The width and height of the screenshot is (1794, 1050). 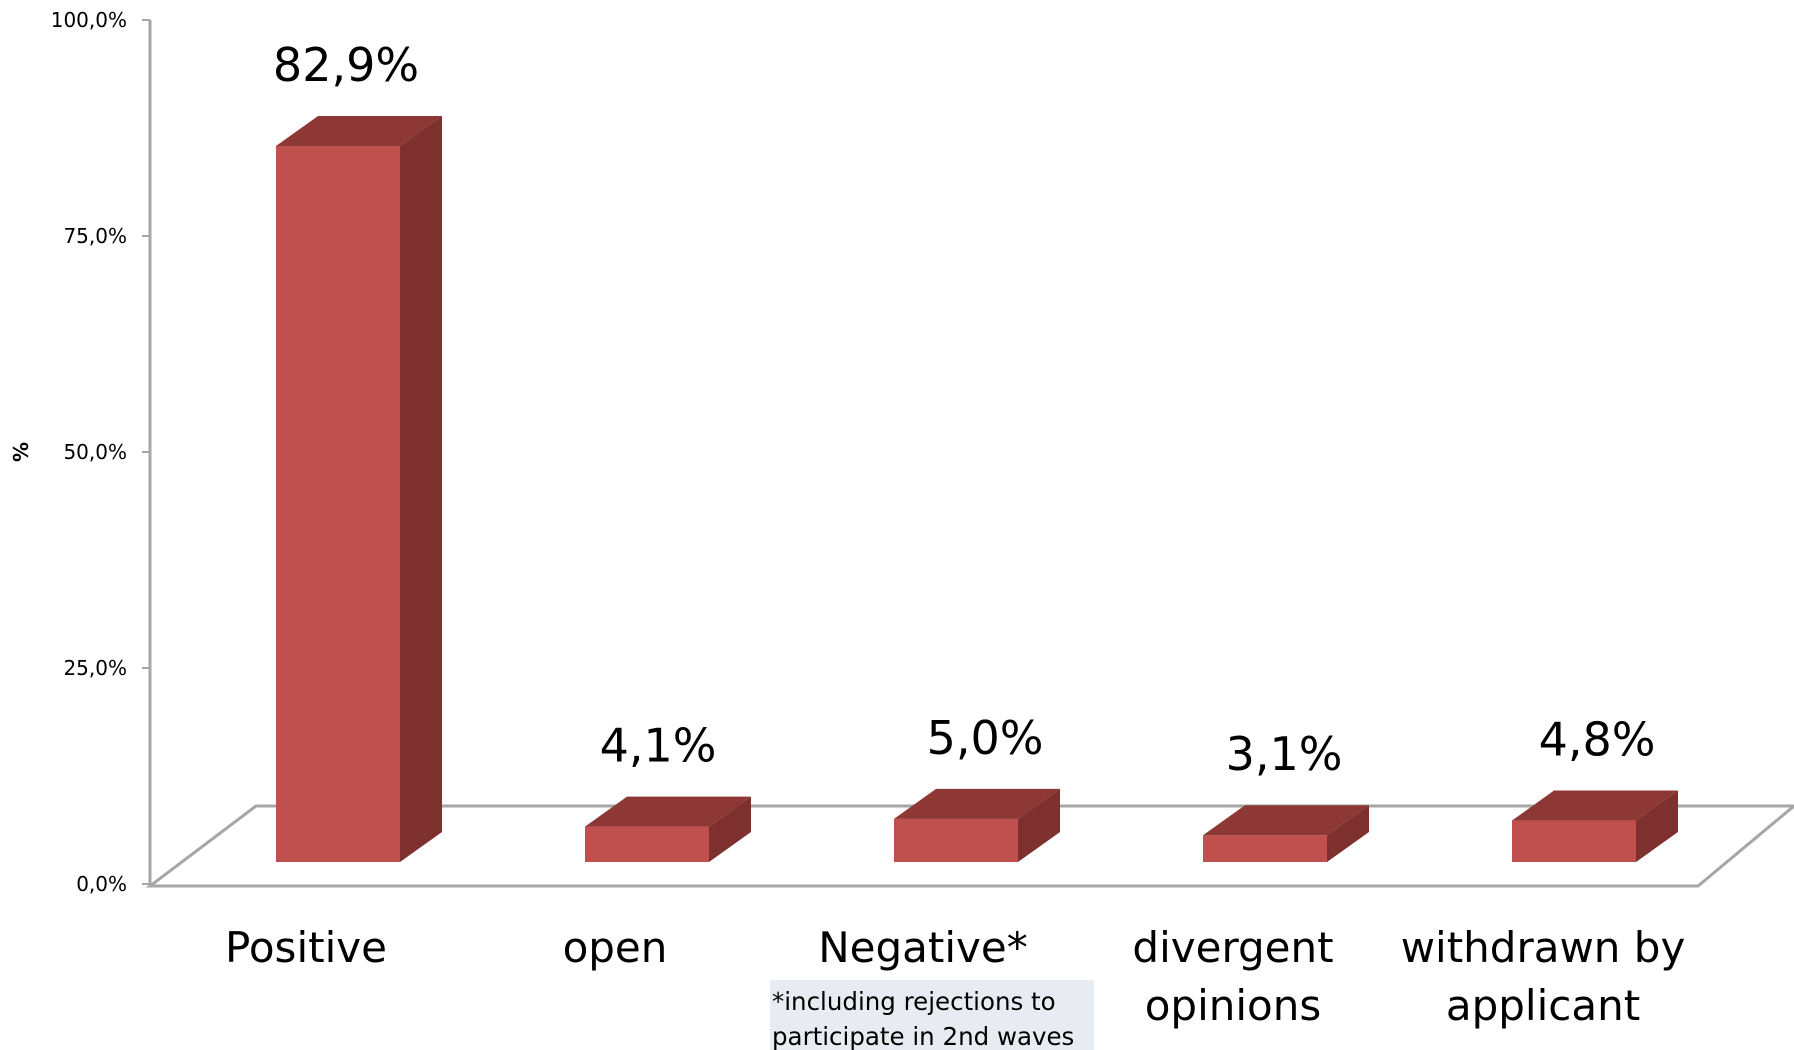 I want to click on footnote-line-2: participate in 2nd waves, so click(x=923, y=1036).